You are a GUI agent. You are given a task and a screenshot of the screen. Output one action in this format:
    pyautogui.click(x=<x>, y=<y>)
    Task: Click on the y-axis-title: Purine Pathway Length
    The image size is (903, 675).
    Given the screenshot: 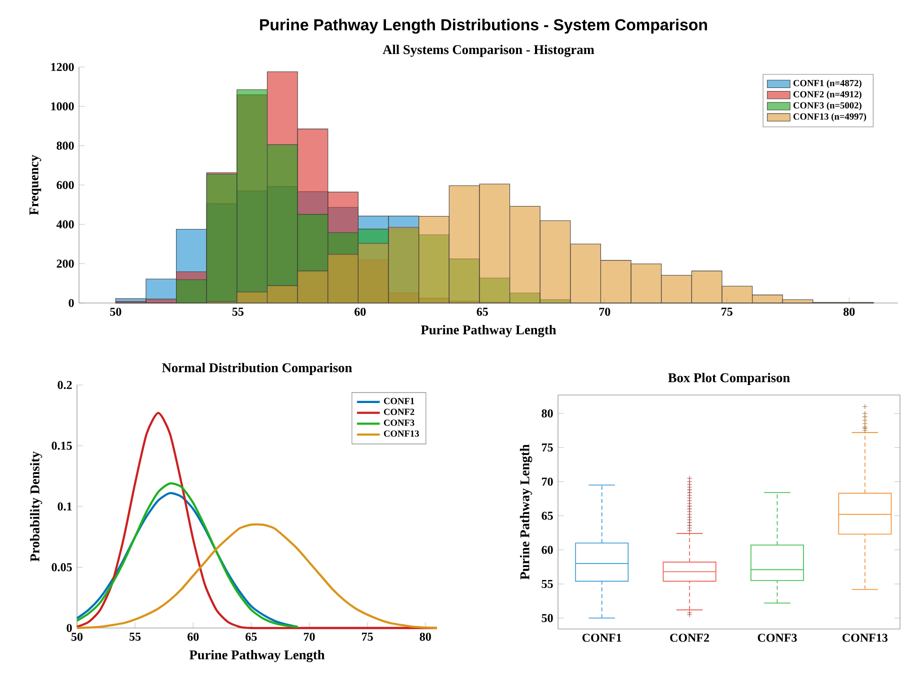 What is the action you would take?
    pyautogui.click(x=526, y=512)
    